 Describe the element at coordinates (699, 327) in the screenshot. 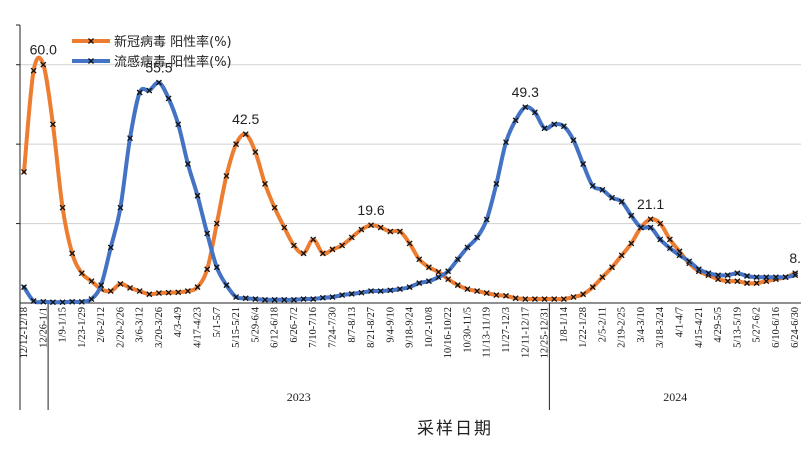

I see `x-tick-label: 4/15-4/21` at that location.